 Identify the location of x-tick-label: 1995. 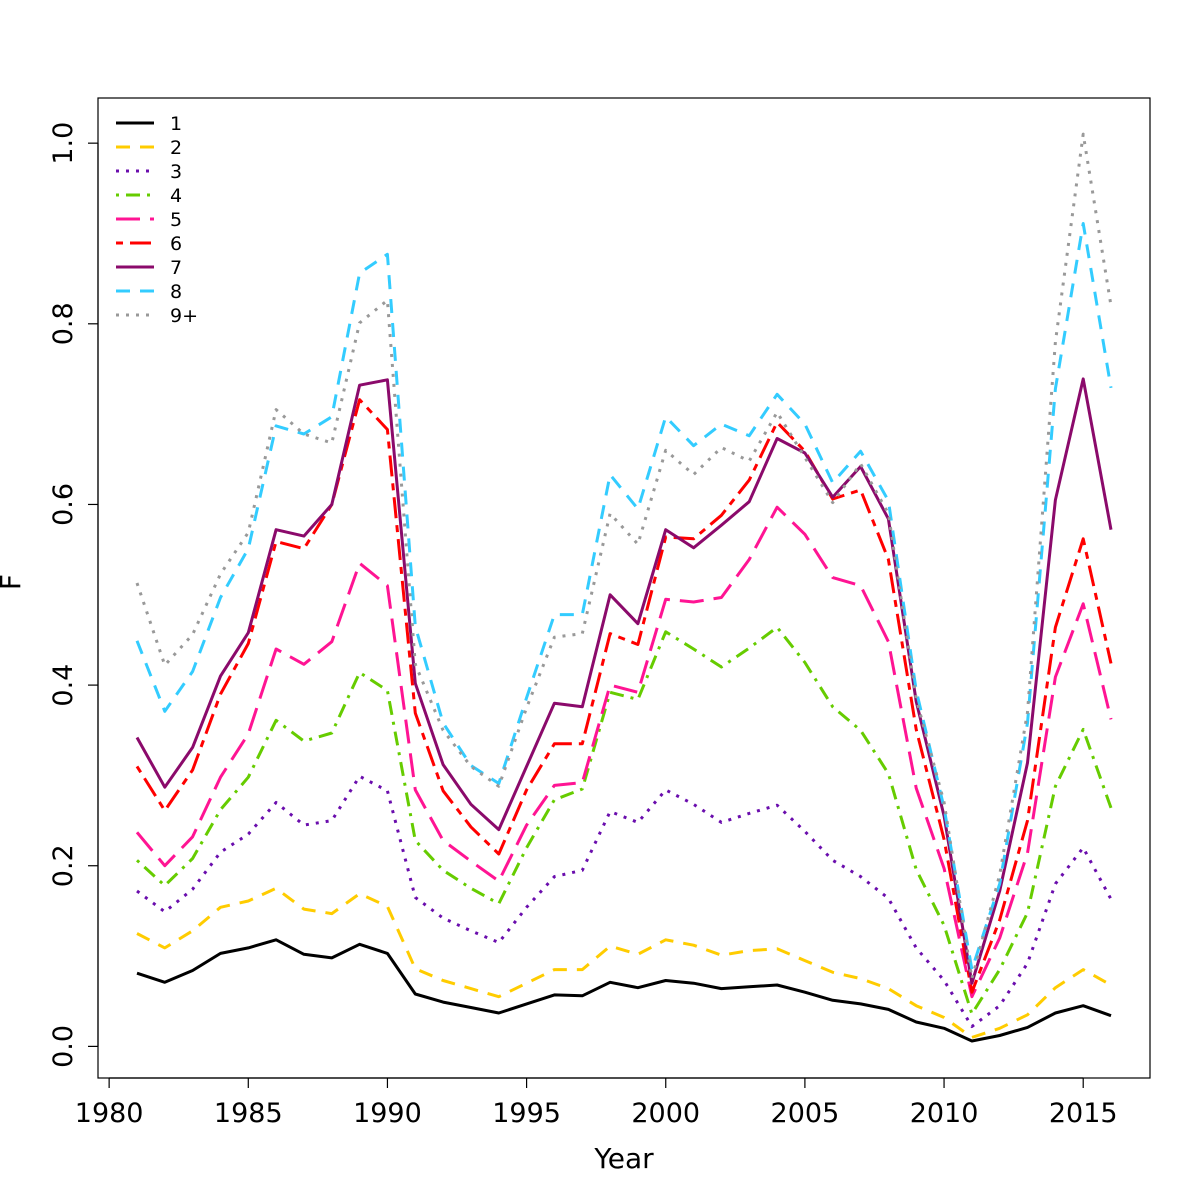
(526, 1113).